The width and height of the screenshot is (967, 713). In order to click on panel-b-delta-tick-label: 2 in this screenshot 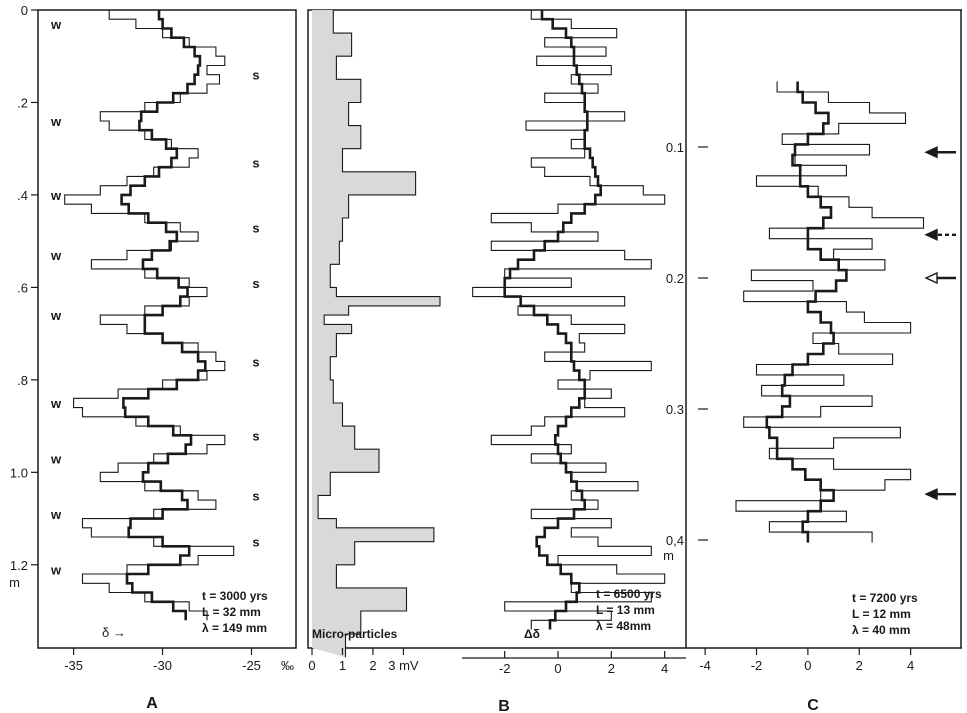, I will do `click(611, 668)`.